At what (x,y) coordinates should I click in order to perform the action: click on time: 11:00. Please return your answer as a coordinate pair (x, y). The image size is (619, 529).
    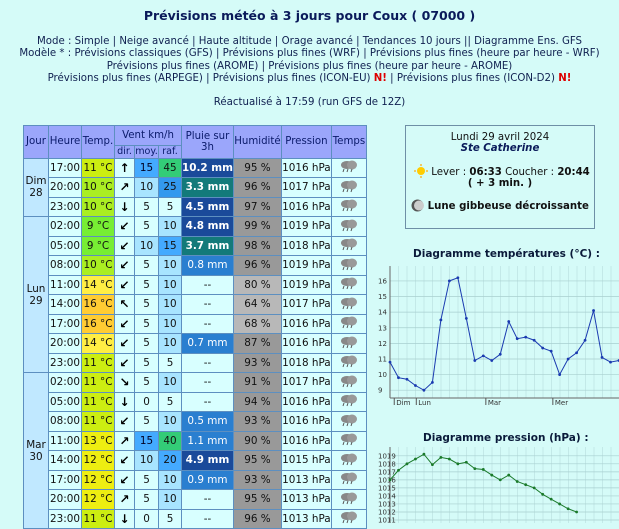
    Looking at the image, I should click on (65, 440).